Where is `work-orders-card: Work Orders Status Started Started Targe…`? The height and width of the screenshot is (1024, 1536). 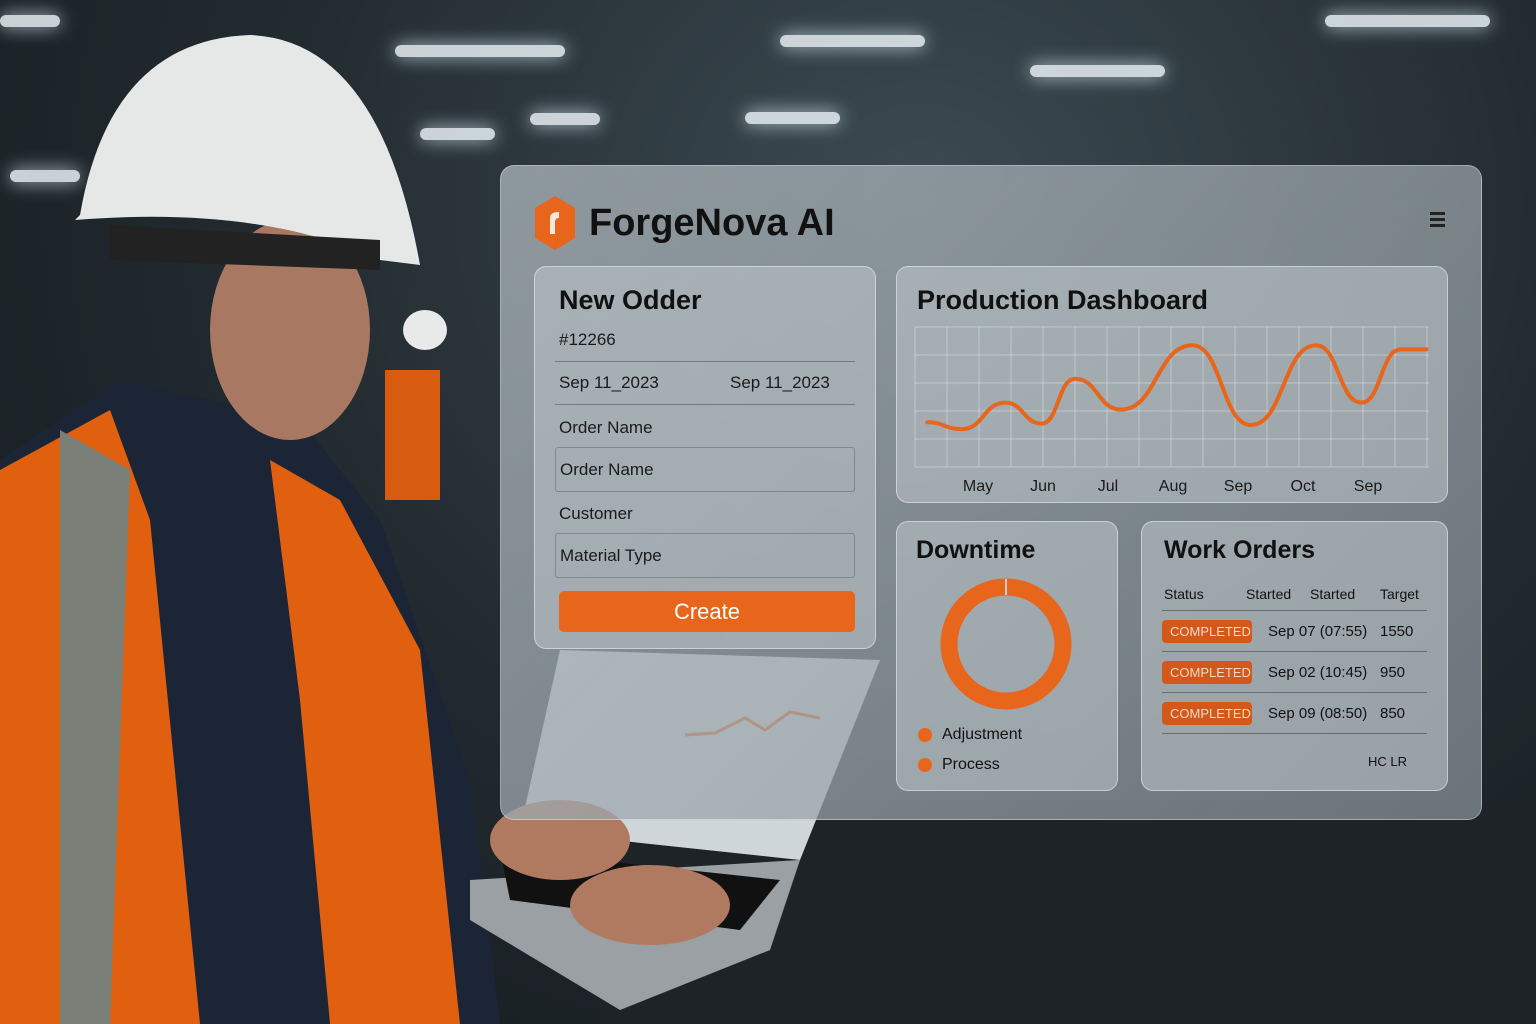
work-orders-card: Work Orders Status Started Started Targe… is located at coordinates (1294, 656).